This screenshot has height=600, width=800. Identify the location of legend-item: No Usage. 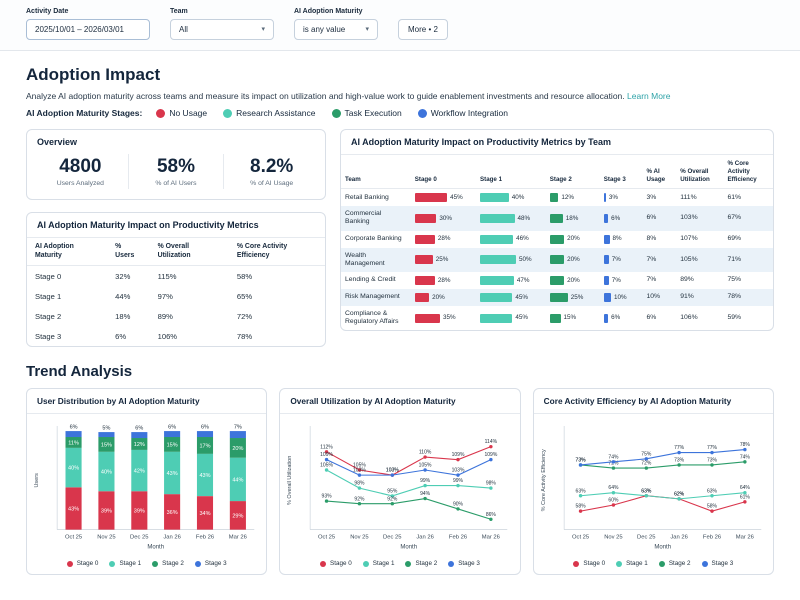
(181, 113).